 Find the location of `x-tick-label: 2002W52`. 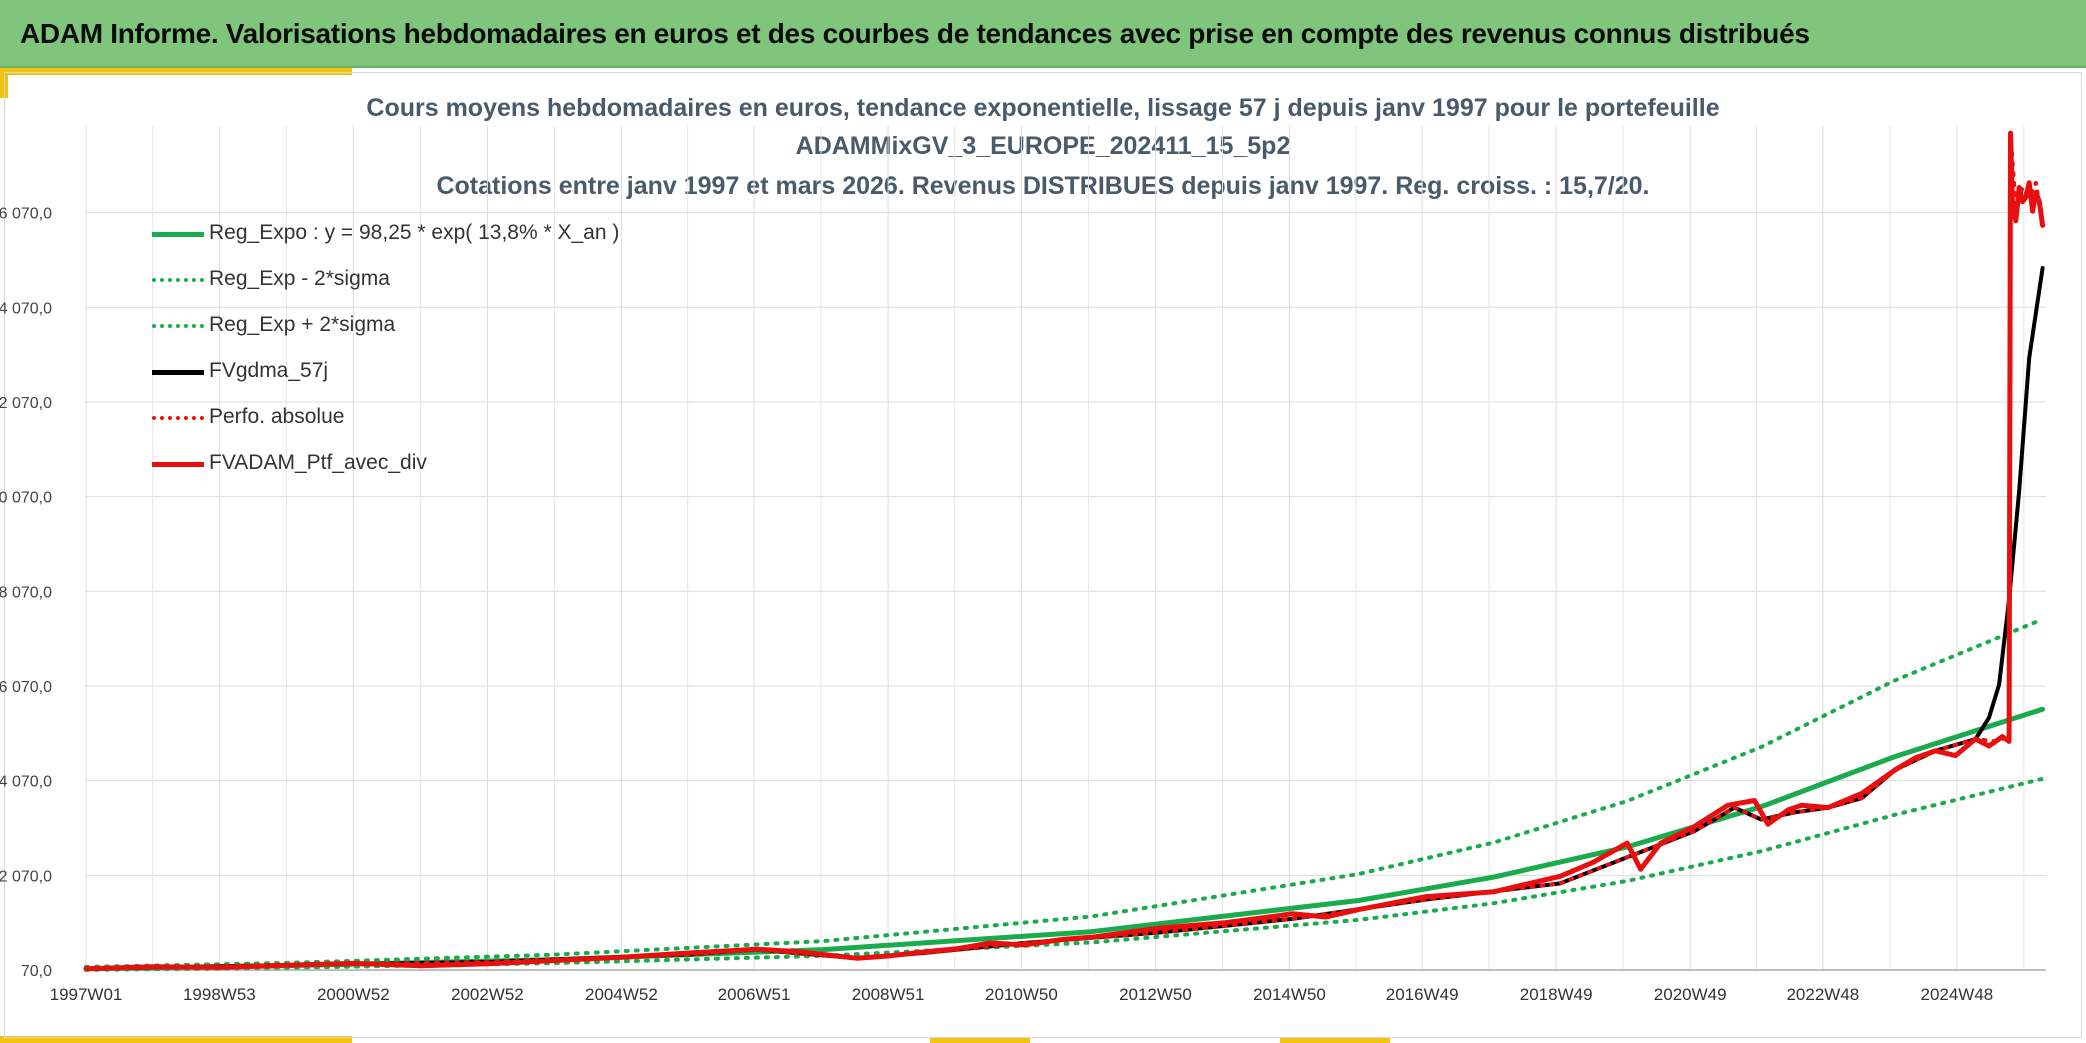

x-tick-label: 2002W52 is located at coordinates (487, 994).